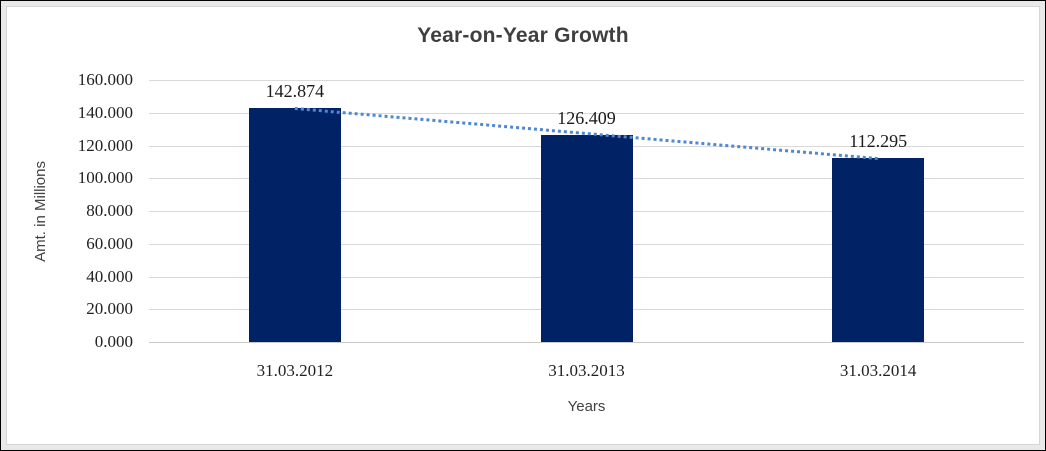 This screenshot has height=451, width=1046. Describe the element at coordinates (295, 91) in the screenshot. I see `data-label: 142.874` at that location.